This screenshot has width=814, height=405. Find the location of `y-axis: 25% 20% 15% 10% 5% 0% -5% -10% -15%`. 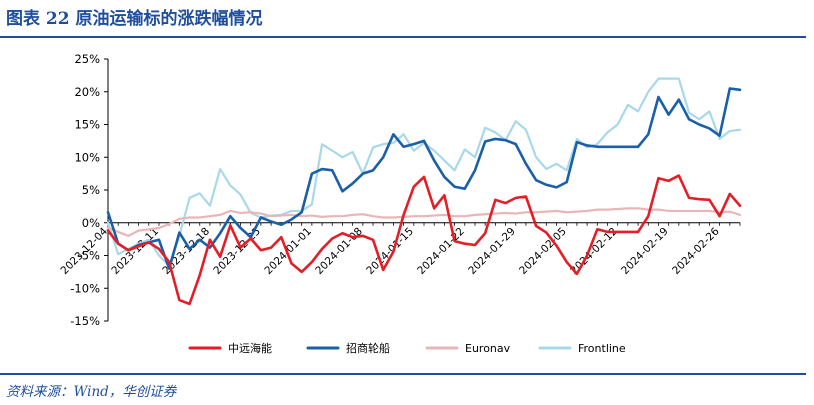

y-axis: 25% 20% 15% 10% 5% 0% -5% -10% -15% is located at coordinates (89, 190).